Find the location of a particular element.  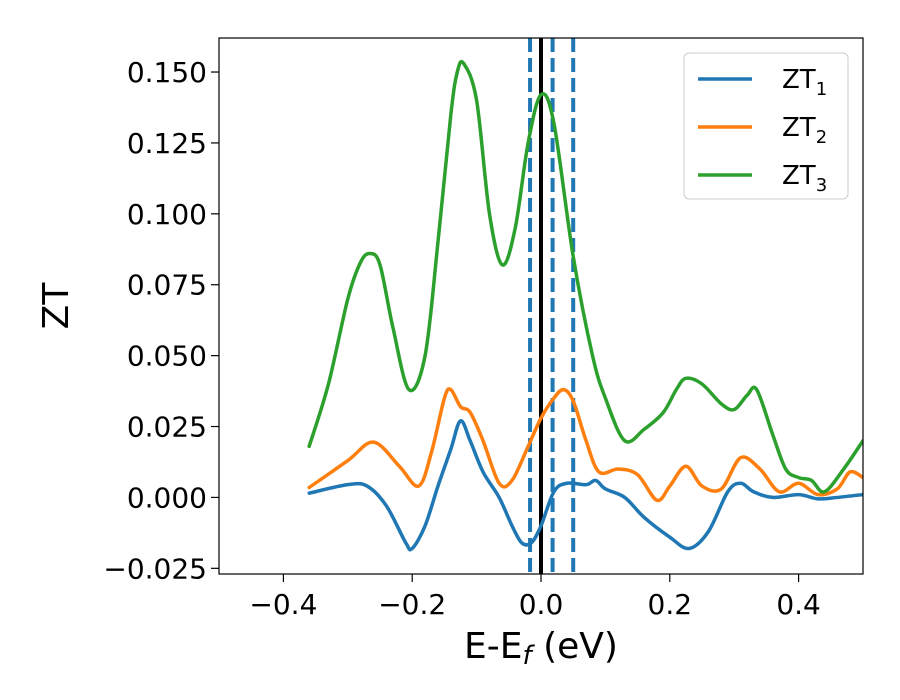

y-tick-label: 0.125 is located at coordinates (167, 143).